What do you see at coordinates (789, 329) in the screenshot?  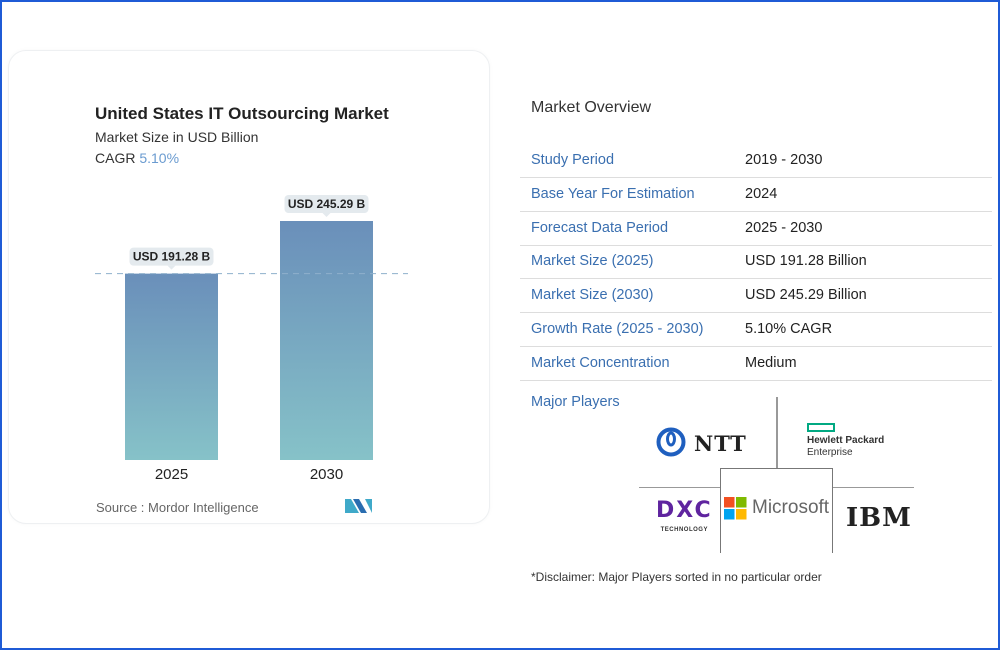 I see `row-value: 5.10% CAGR` at bounding box center [789, 329].